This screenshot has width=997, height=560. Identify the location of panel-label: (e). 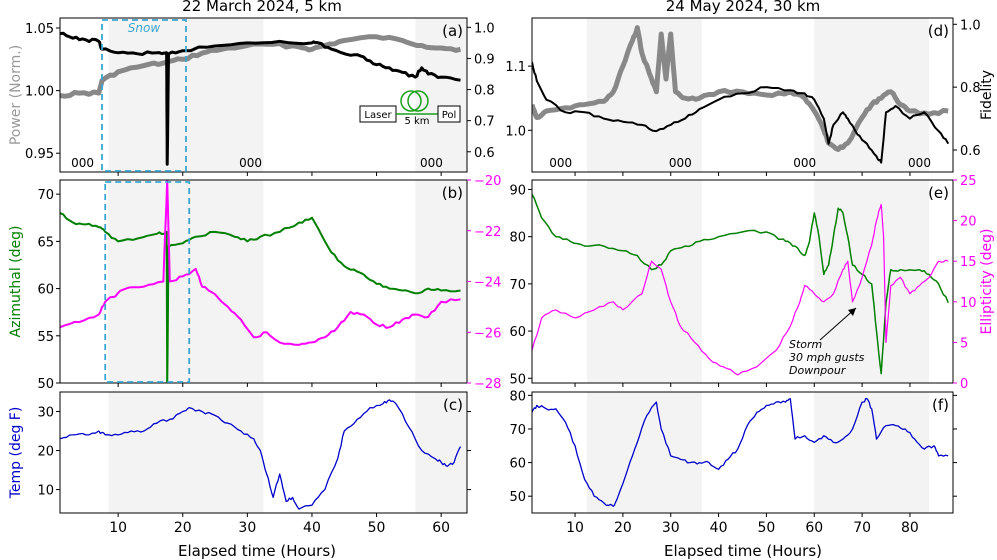
(938, 193).